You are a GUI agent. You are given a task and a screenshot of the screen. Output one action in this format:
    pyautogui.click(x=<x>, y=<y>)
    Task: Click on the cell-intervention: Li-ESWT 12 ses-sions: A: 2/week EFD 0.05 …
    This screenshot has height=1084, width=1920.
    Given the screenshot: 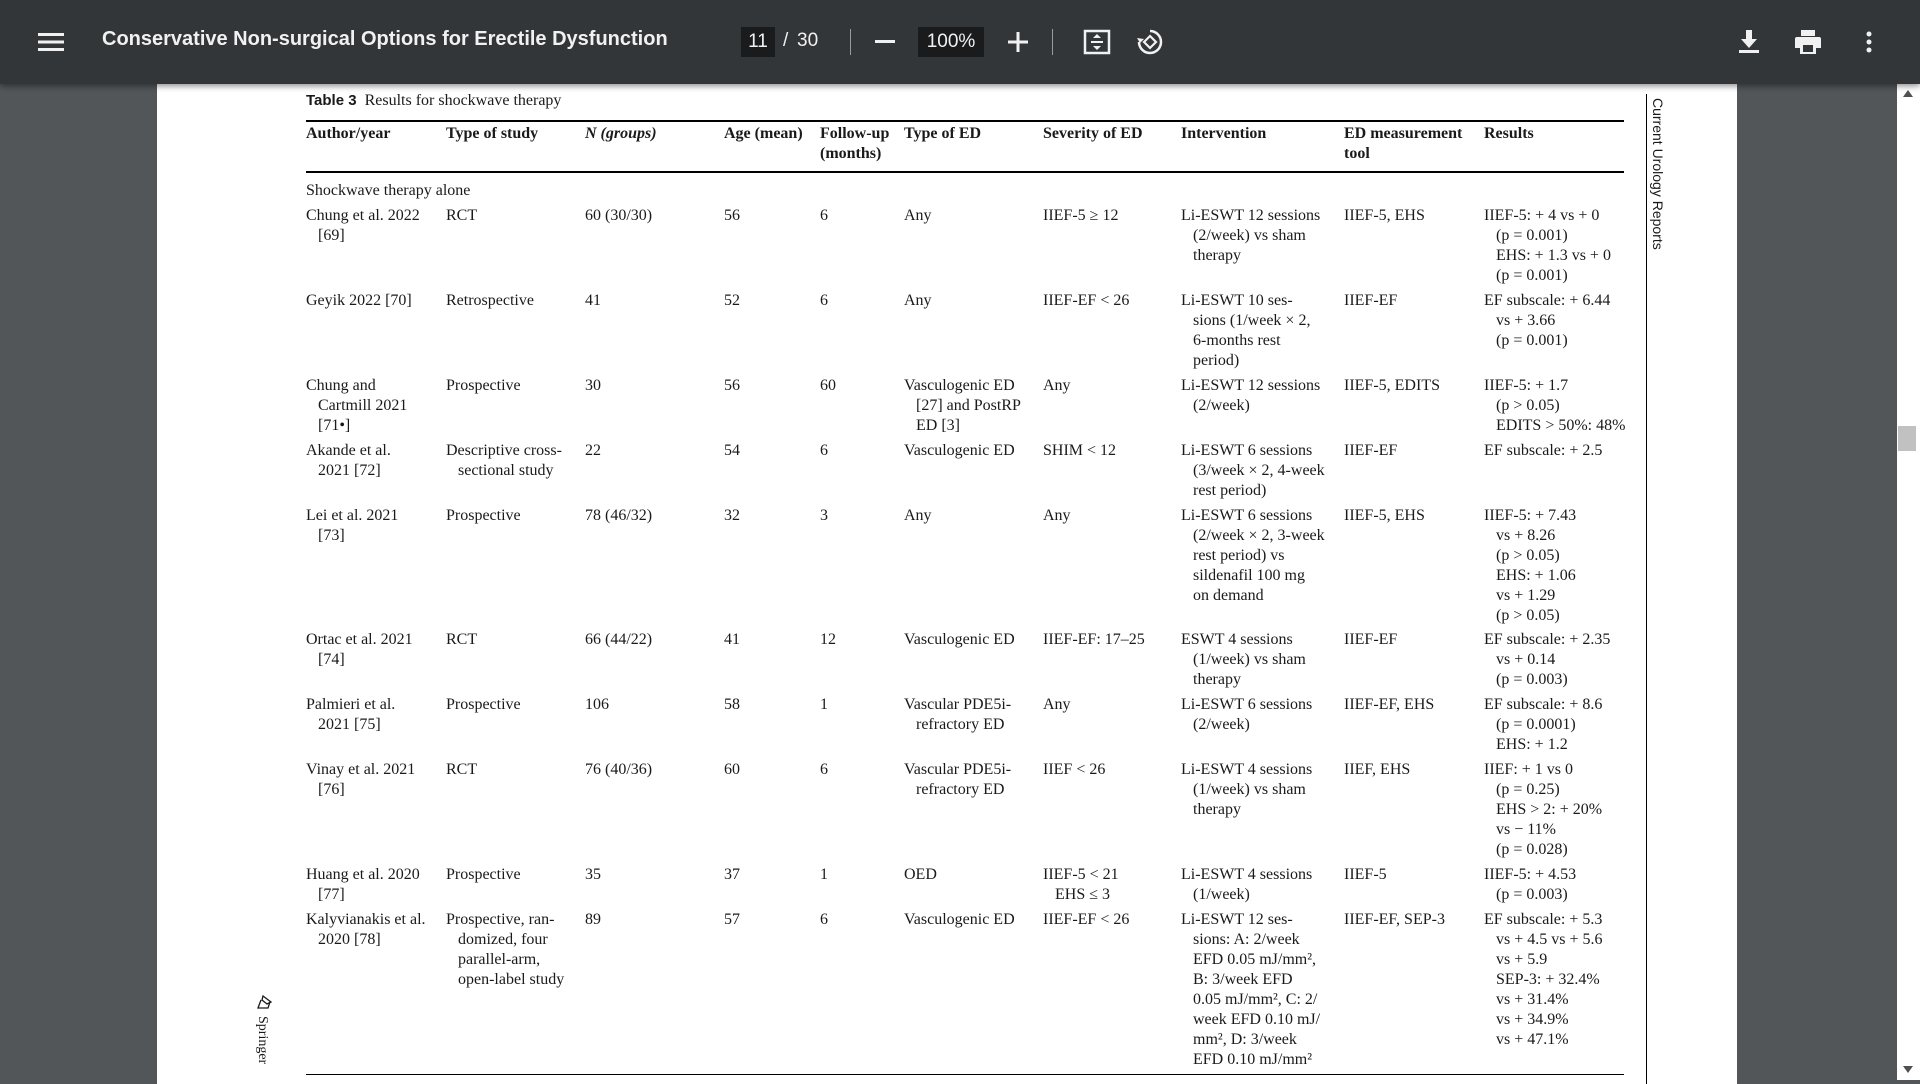 What is the action you would take?
    pyautogui.click(x=1250, y=990)
    